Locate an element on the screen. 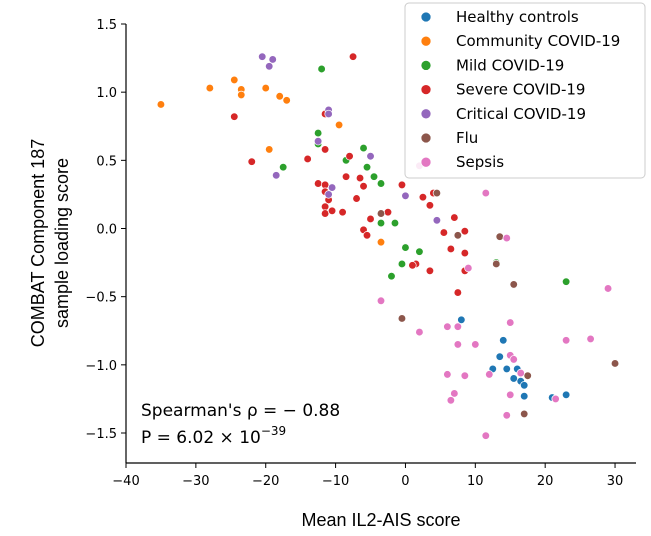 Image resolution: width=651 pixels, height=536 pixels. y-axis-title-line1: COMBAT Component 187 is located at coordinates (38, 243).